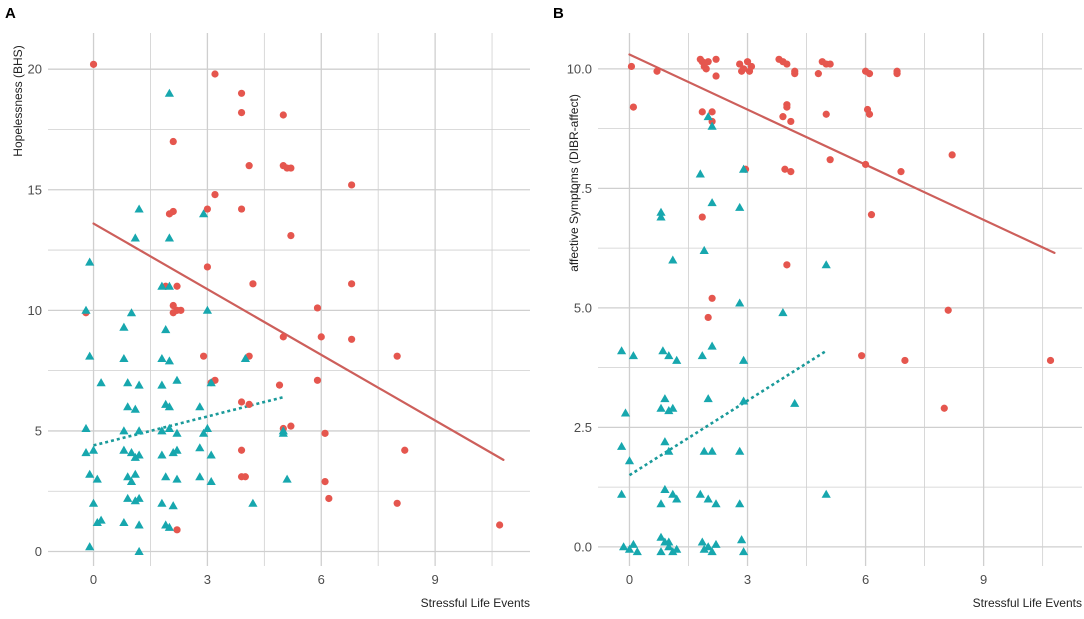 The image size is (1084, 619). I want to click on panel-b-x-axis-title: Stressful Life Events, so click(1027, 603).